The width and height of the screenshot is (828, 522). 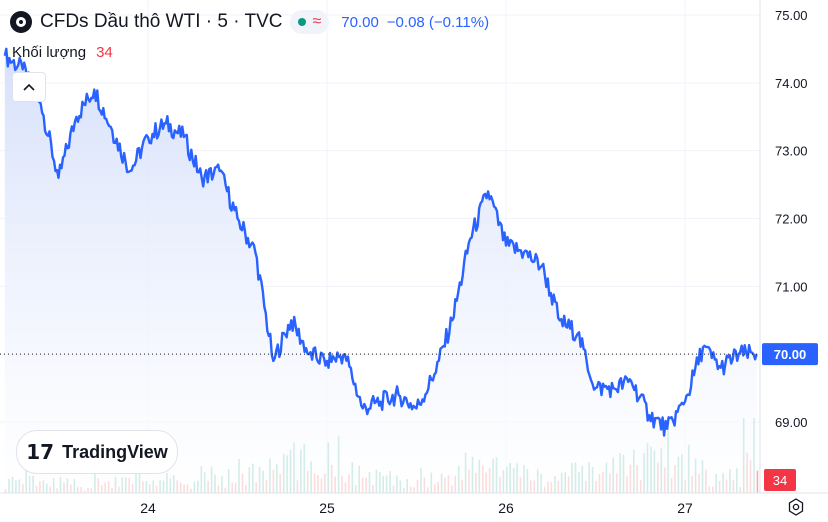 I want to click on price-tick-label: 71.00, so click(x=791, y=286).